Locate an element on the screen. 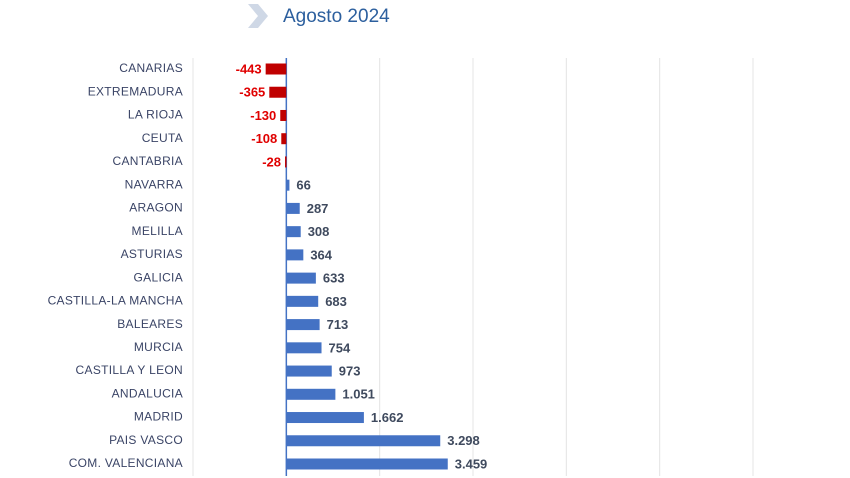 This screenshot has height=478, width=850. category-label: MURCIA is located at coordinates (158, 347).